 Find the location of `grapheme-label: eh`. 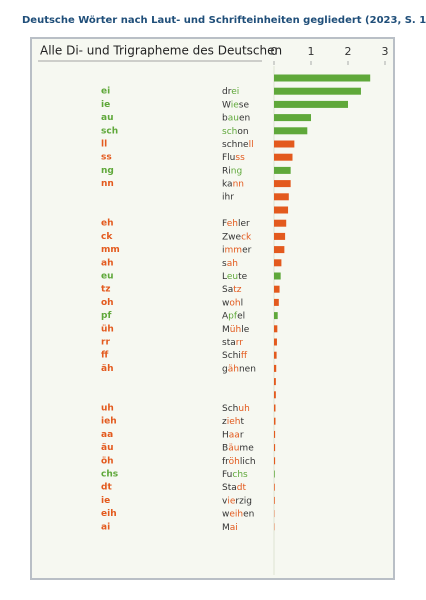

grapheme-label: eh is located at coordinates (107, 224).